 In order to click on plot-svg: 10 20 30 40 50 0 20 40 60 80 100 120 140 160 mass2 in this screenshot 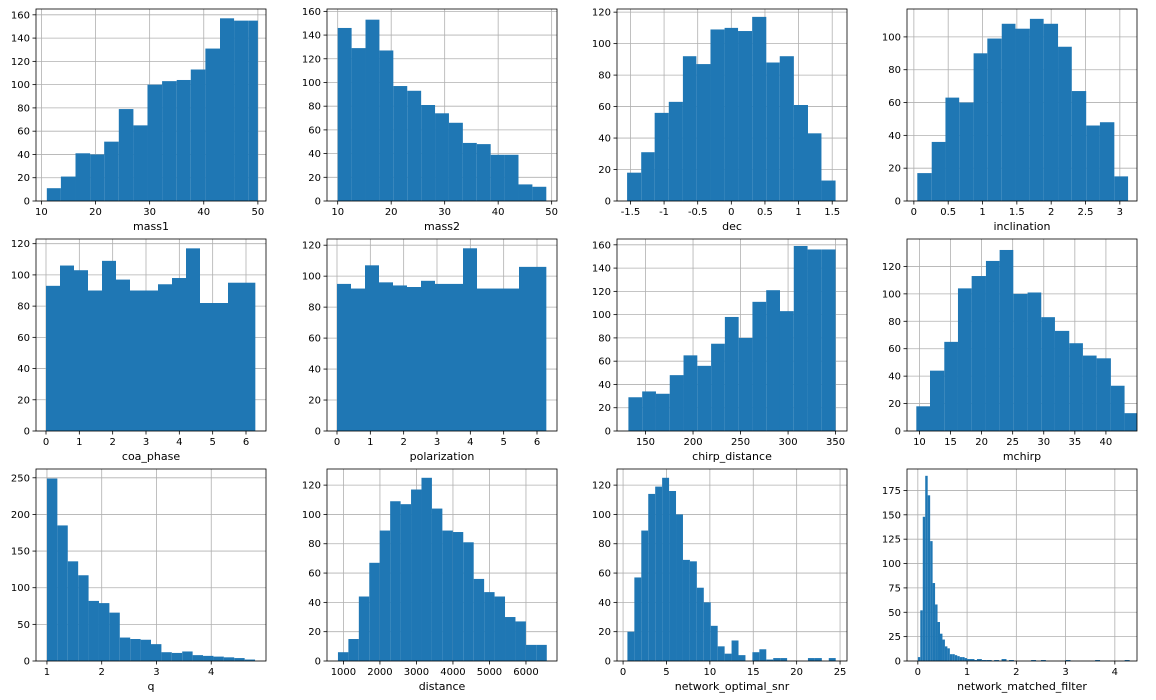, I will do `click(430, 120)`.